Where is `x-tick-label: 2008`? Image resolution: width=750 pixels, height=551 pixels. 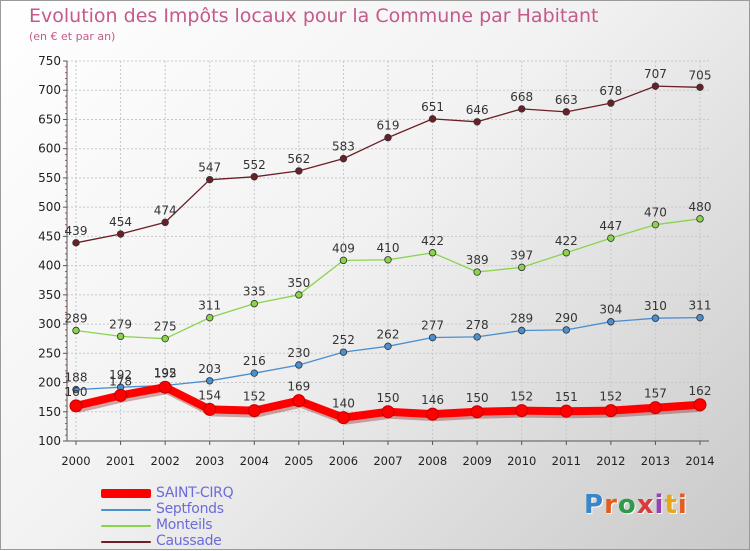 x-tick-label: 2008 is located at coordinates (432, 461).